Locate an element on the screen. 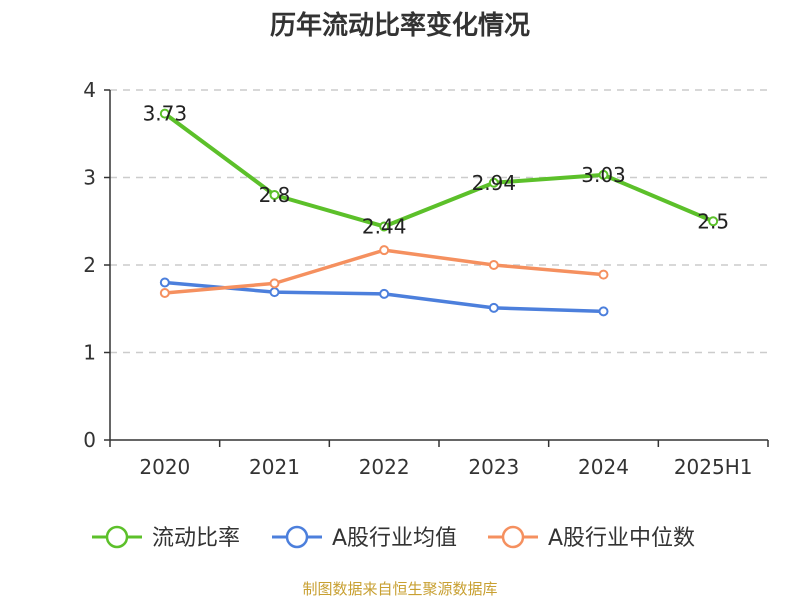 Image resolution: width=800 pixels, height=600 pixels. legend-item-1: A股行业均值 is located at coordinates (364, 538).